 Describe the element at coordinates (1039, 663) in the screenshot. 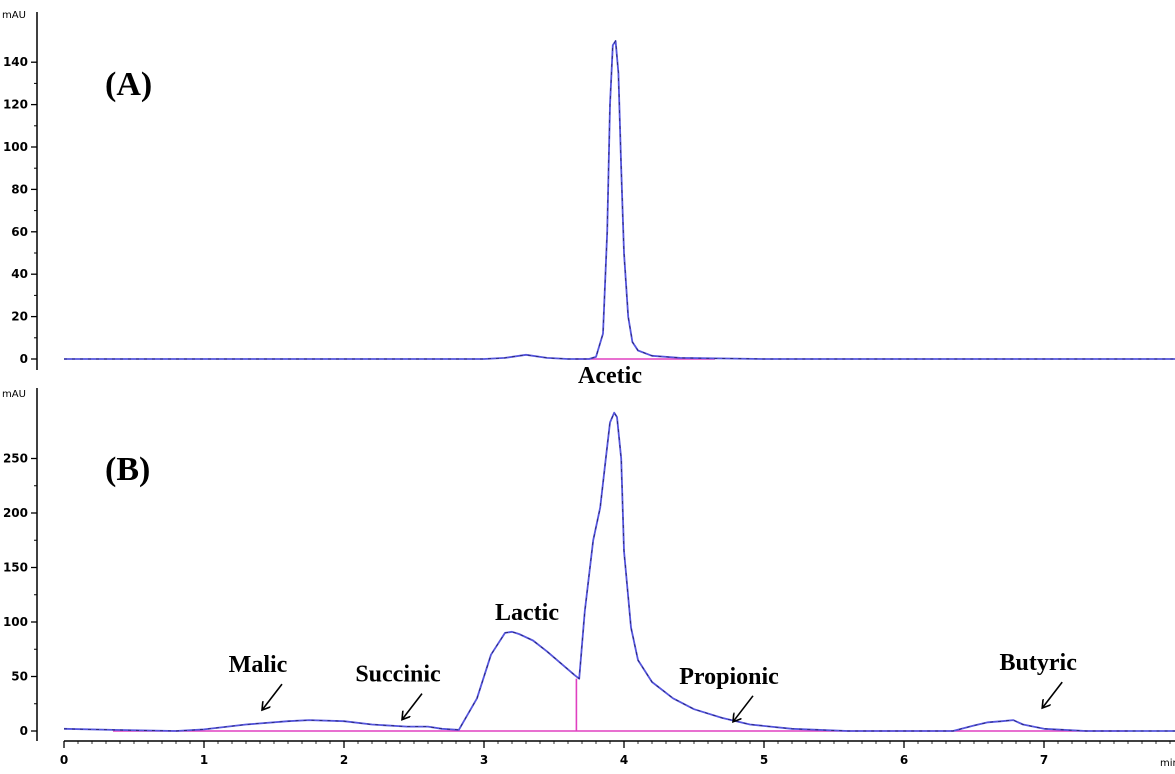

I see `peak-label: Butyric` at that location.